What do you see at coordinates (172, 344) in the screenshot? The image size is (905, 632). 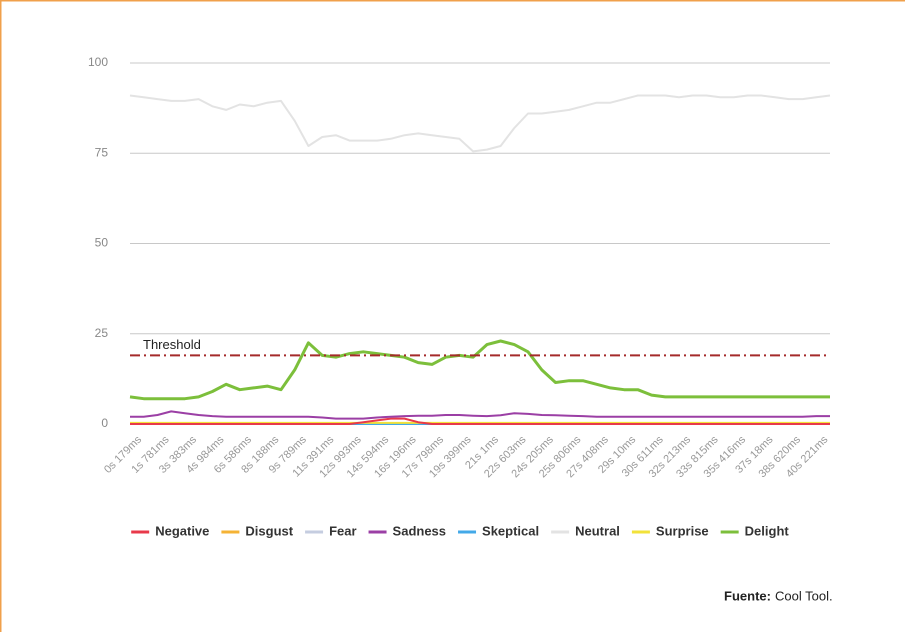 I see `threshold-label: Threshold` at bounding box center [172, 344].